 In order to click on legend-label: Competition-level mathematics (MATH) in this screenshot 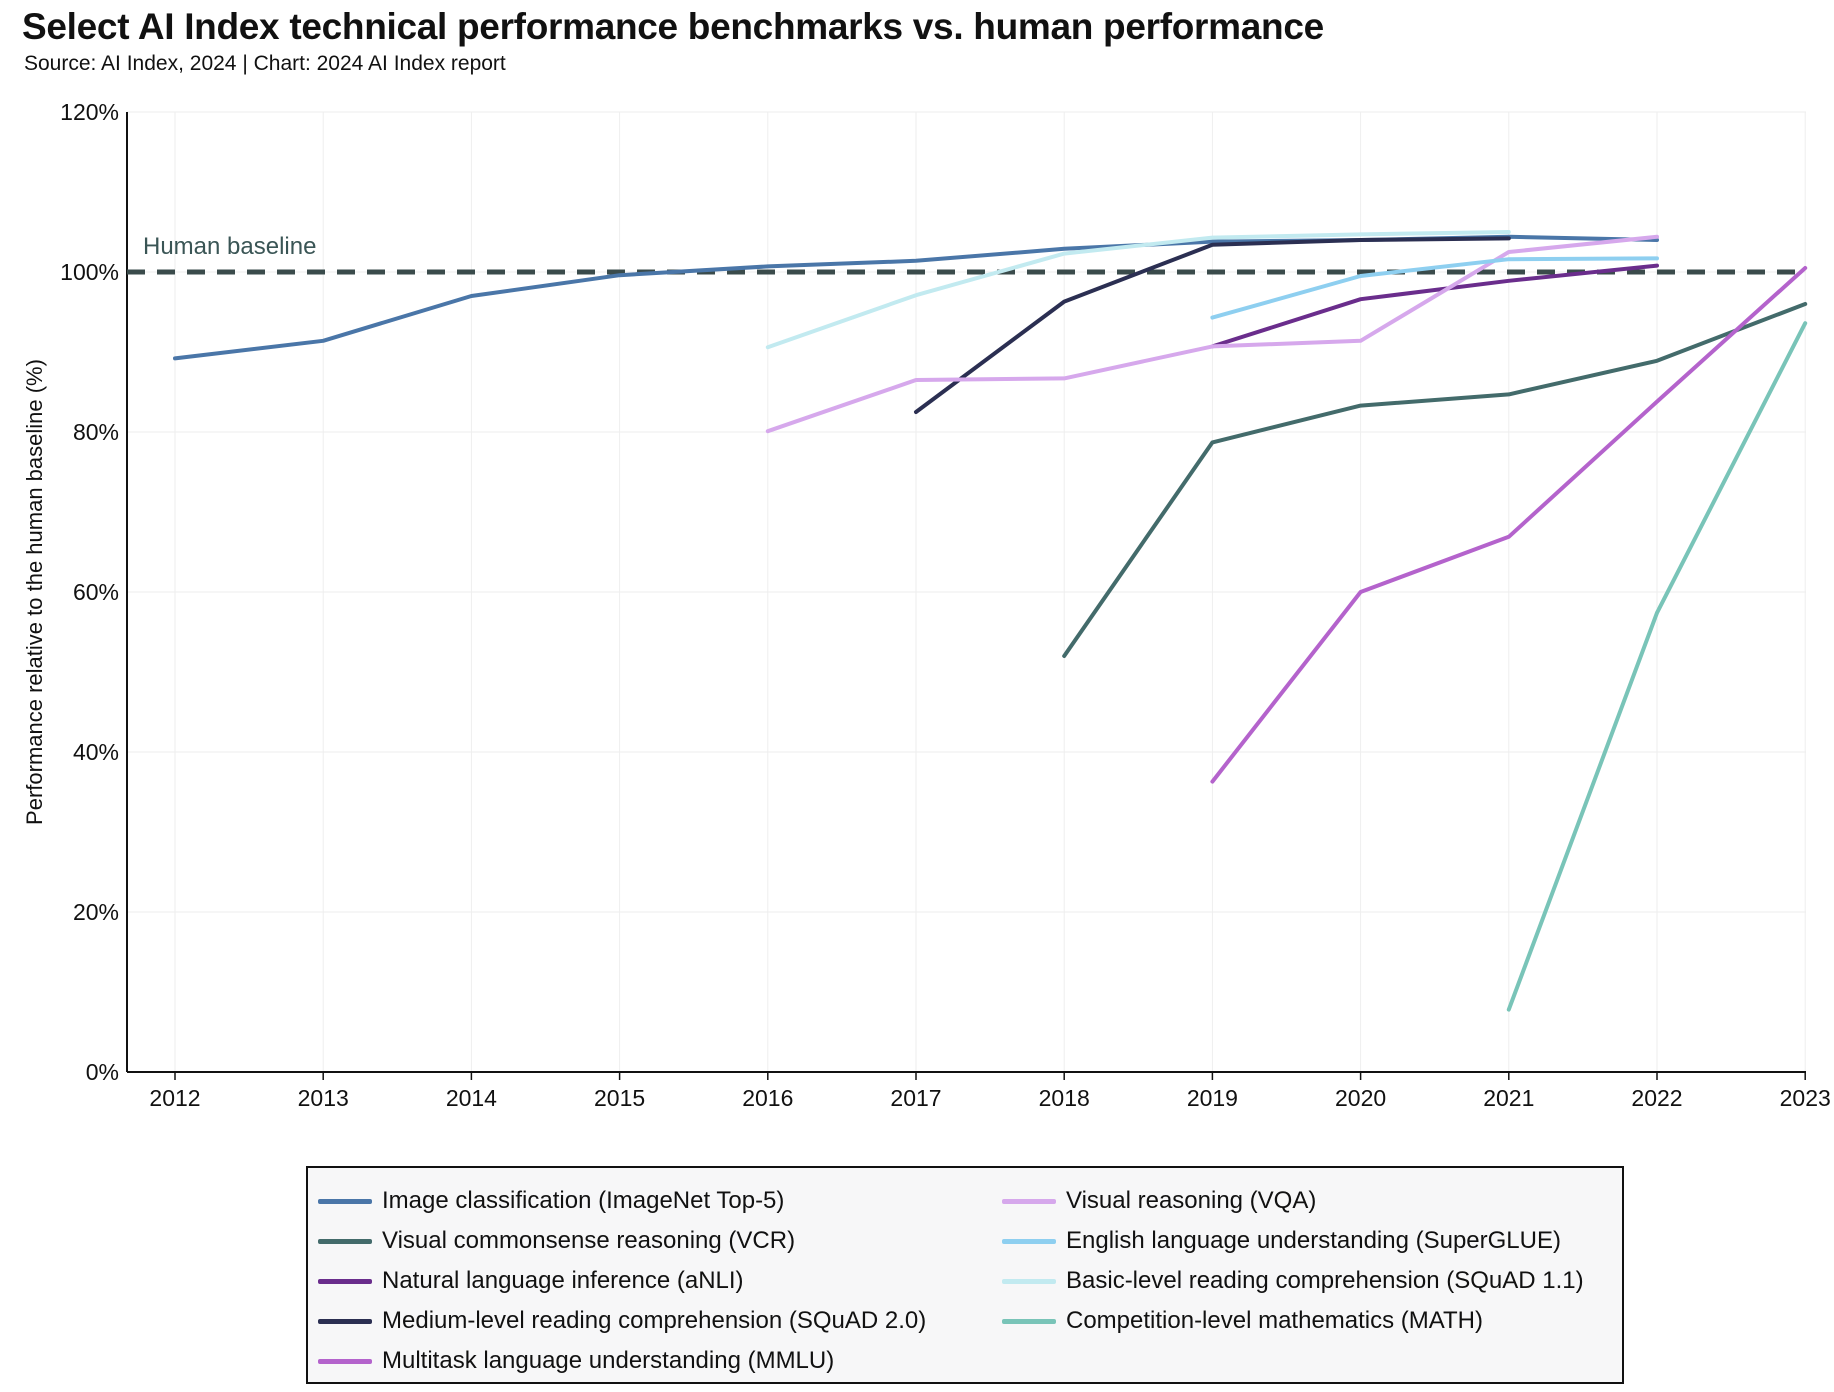, I will do `click(1274, 1320)`.